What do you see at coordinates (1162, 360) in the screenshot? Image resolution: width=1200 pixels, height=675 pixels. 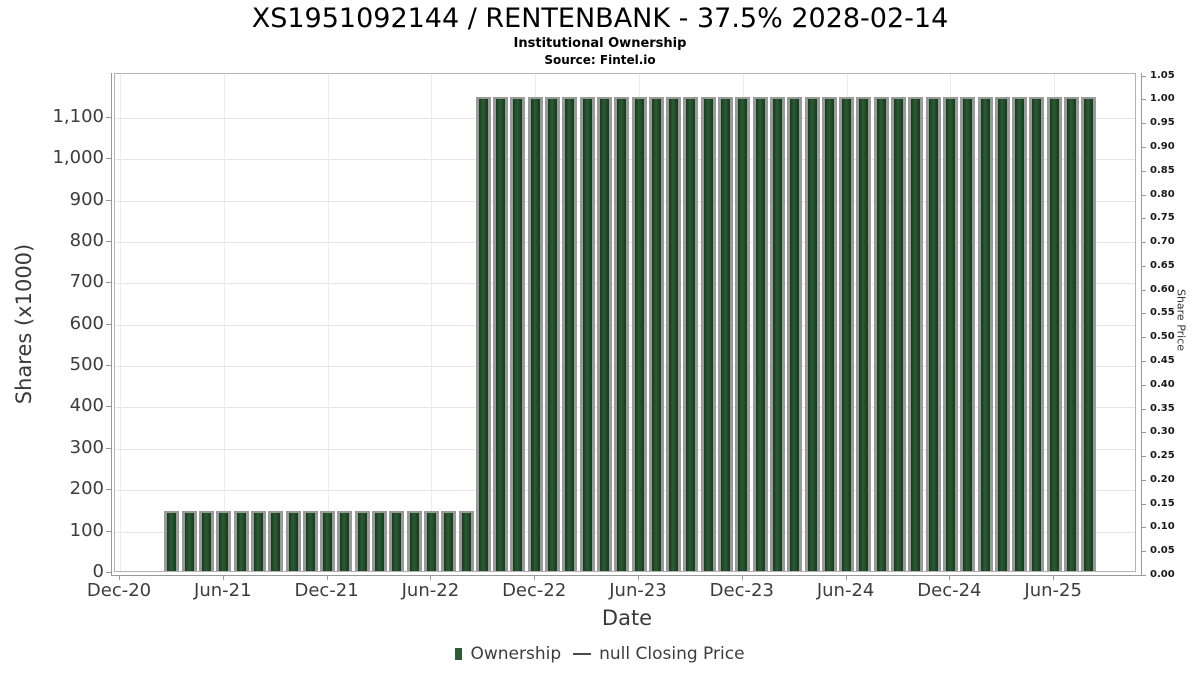 I see `y-right-tick-label: 0.45` at bounding box center [1162, 360].